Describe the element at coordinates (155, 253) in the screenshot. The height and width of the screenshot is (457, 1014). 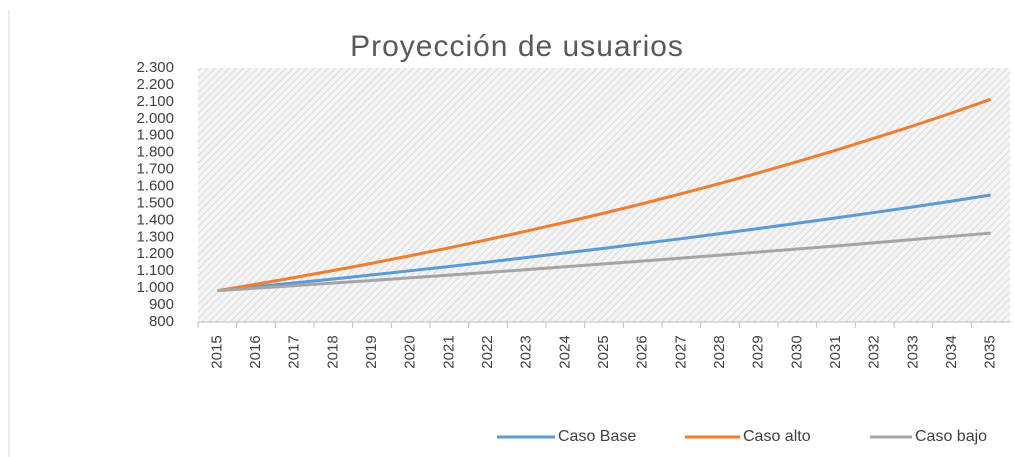
I see `y-tick-label: 1.200` at that location.